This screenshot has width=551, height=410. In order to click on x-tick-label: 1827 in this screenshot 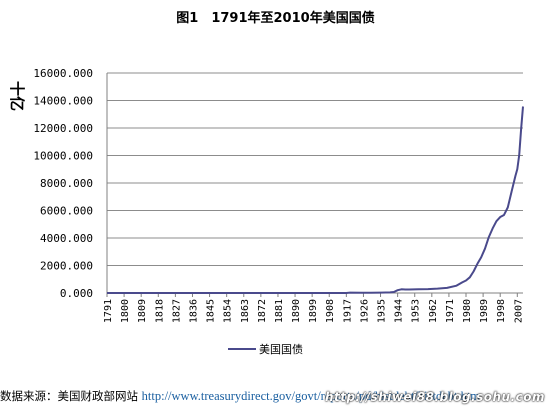, I will do `click(176, 311)`.